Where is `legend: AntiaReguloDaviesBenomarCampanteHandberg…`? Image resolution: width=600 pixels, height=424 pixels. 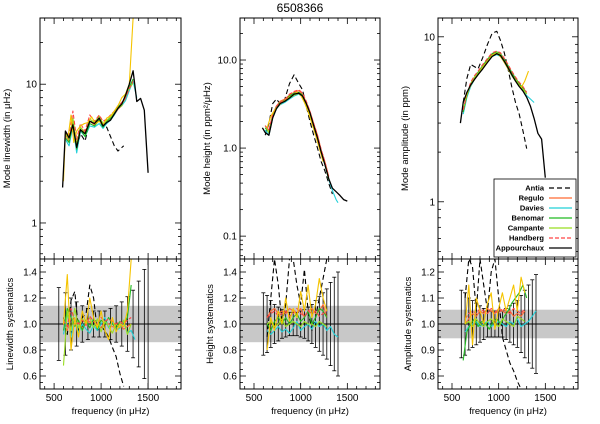 legend: AntiaReguloDaviesBenomarCampanteHandberg… is located at coordinates (535, 218).